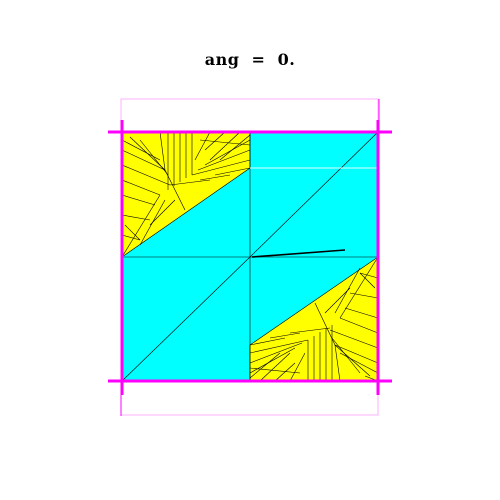 Image resolution: width=500 pixels, height=500 pixels. I want to click on interior-segment, so click(298, 253).